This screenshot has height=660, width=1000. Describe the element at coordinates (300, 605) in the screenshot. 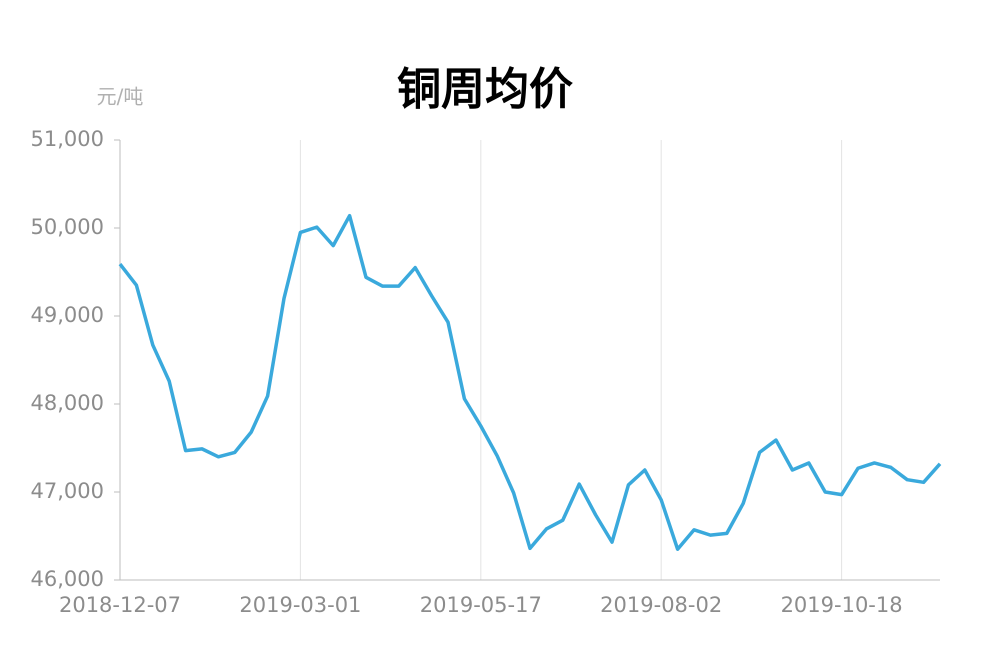

I see `x-tick-label: 2019-03-01` at that location.